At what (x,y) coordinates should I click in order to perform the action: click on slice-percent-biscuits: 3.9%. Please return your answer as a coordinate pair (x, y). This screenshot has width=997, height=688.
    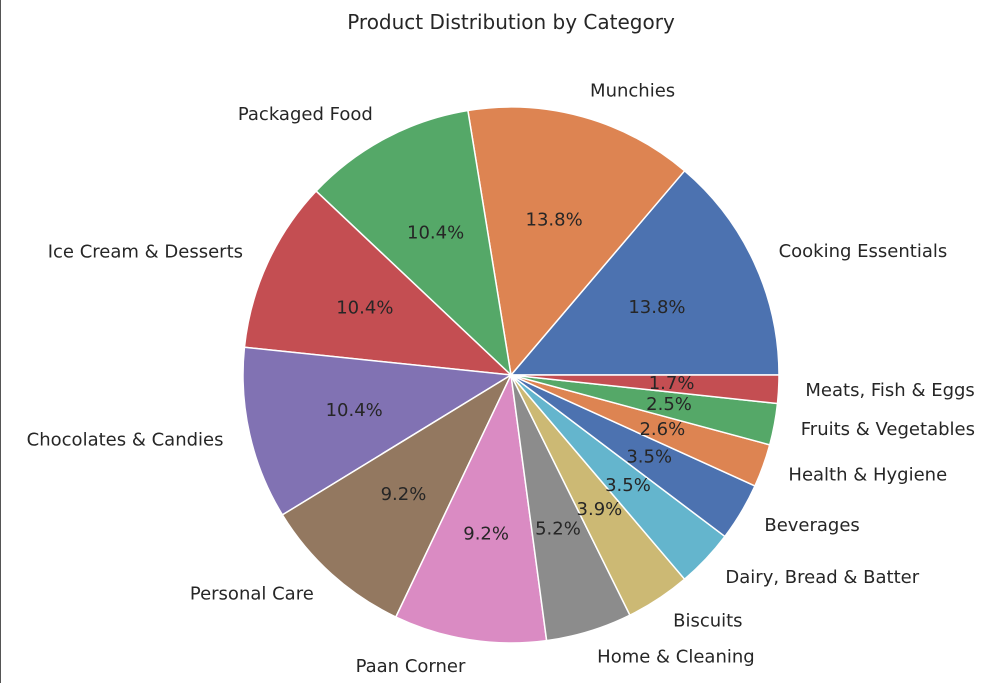
    Looking at the image, I should click on (600, 509).